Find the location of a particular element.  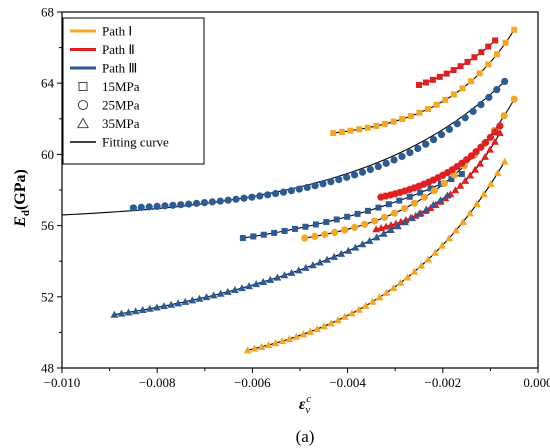

legend-label-path: Path Ⅱ is located at coordinates (118, 49).